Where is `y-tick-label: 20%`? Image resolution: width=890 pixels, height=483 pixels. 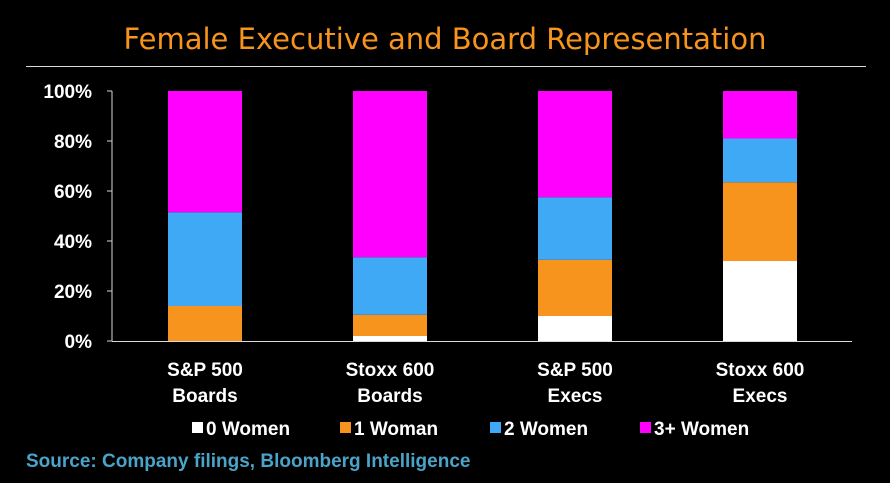 y-tick-label: 20% is located at coordinates (73, 292).